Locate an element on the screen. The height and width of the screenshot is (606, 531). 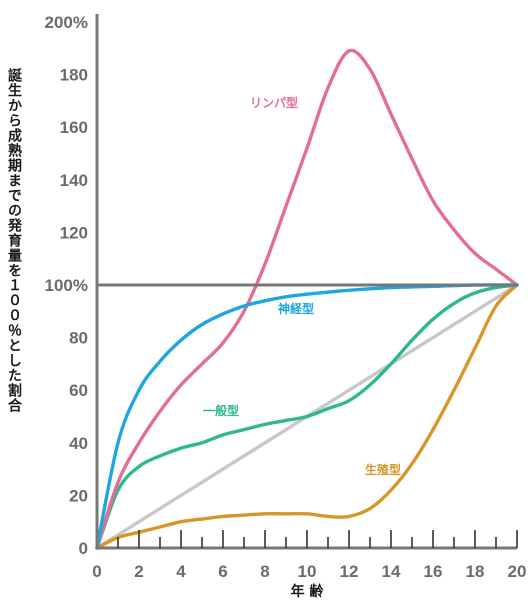
x-tick-label: 2 is located at coordinates (138, 571).